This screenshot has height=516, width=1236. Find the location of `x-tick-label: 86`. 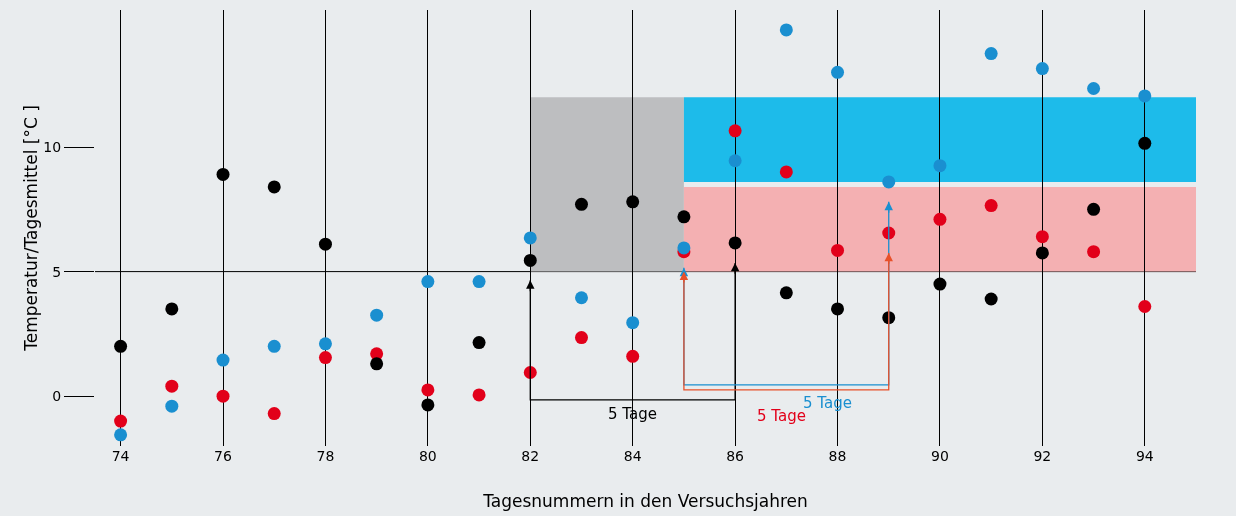

x-tick-label: 86 is located at coordinates (735, 456).